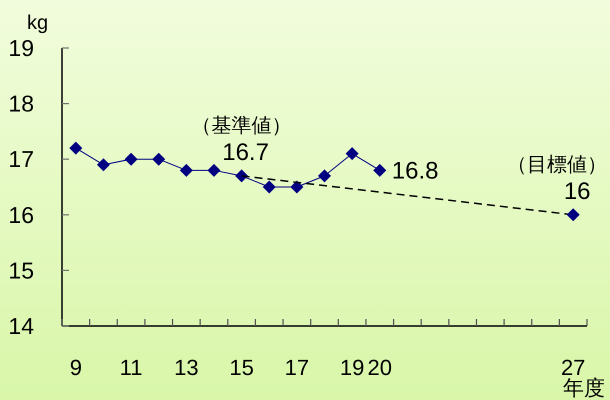 The height and width of the screenshot is (400, 610). Describe the element at coordinates (37, 23) in the screenshot. I see `y-axis-title: kg` at that location.